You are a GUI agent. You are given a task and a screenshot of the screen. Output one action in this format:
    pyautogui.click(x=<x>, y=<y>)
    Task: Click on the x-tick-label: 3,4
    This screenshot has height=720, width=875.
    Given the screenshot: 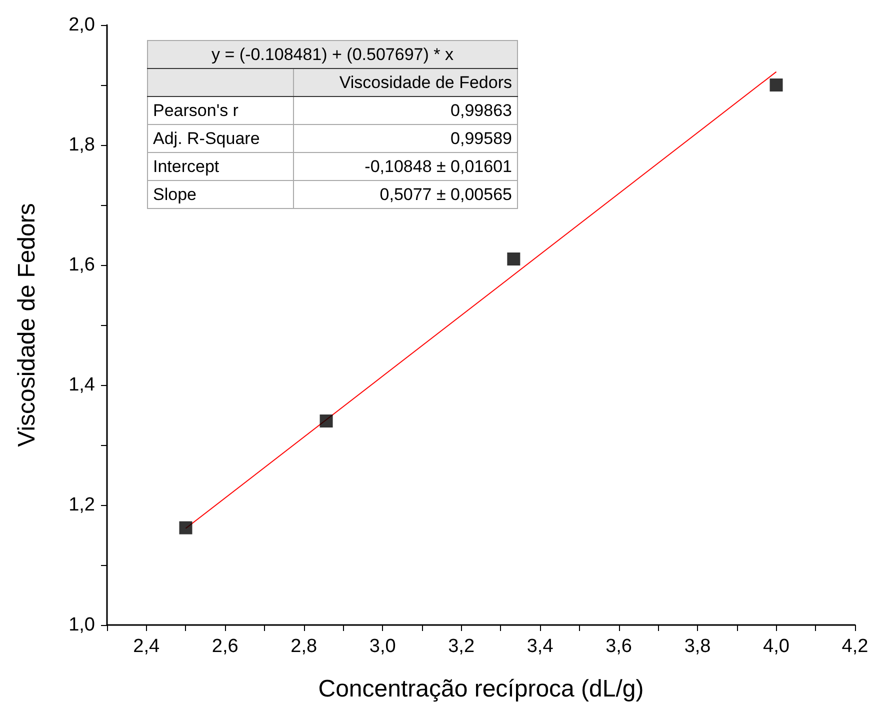 What is the action you would take?
    pyautogui.click(x=540, y=646)
    